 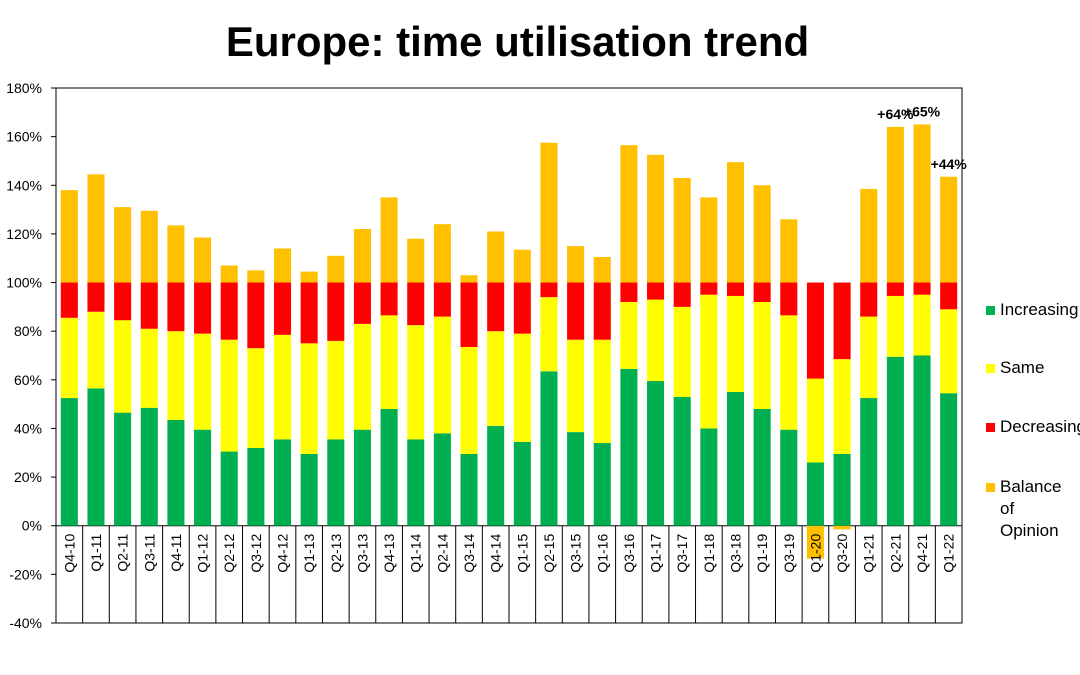 What do you see at coordinates (203, 553) in the screenshot?
I see `x-tick-label: Q1-12` at bounding box center [203, 553].